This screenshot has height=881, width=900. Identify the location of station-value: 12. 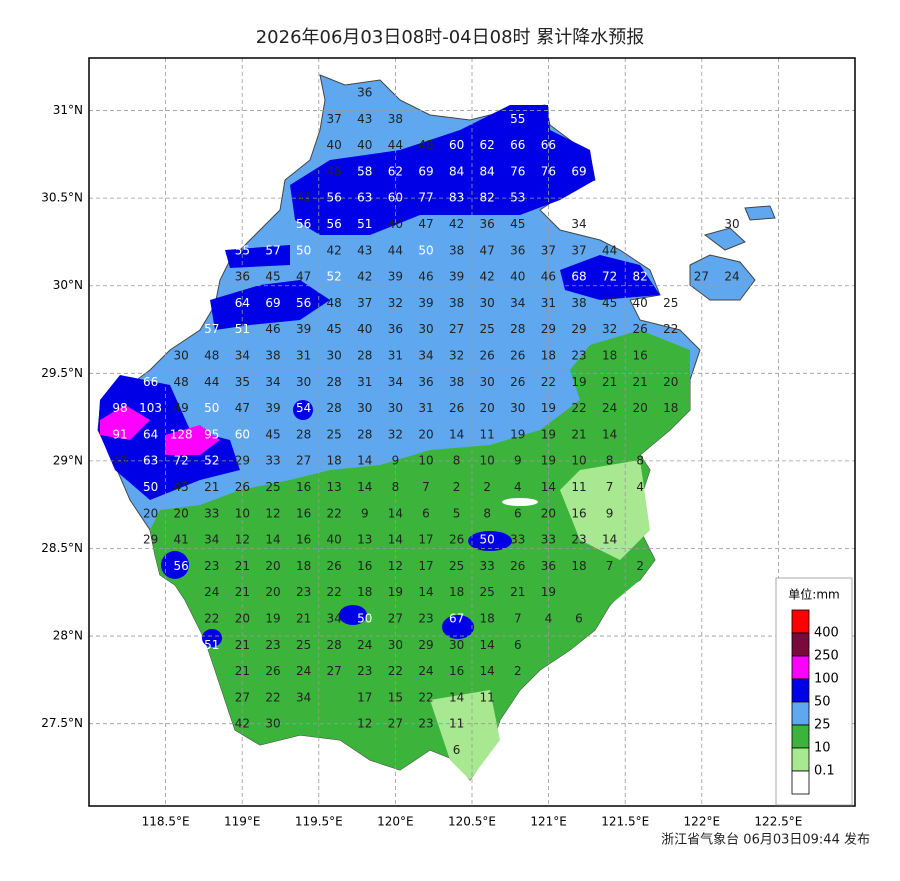
(272, 513).